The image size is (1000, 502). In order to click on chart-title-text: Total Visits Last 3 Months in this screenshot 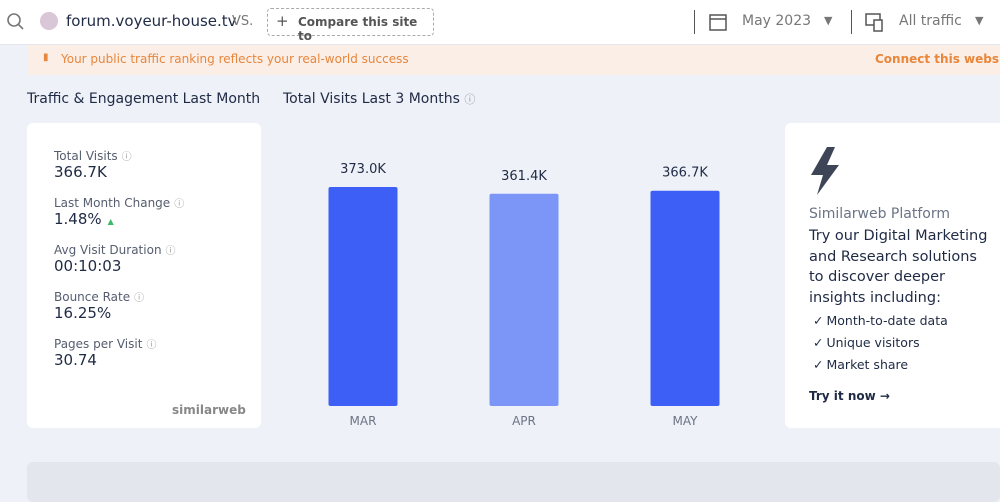, I will do `click(371, 99)`.